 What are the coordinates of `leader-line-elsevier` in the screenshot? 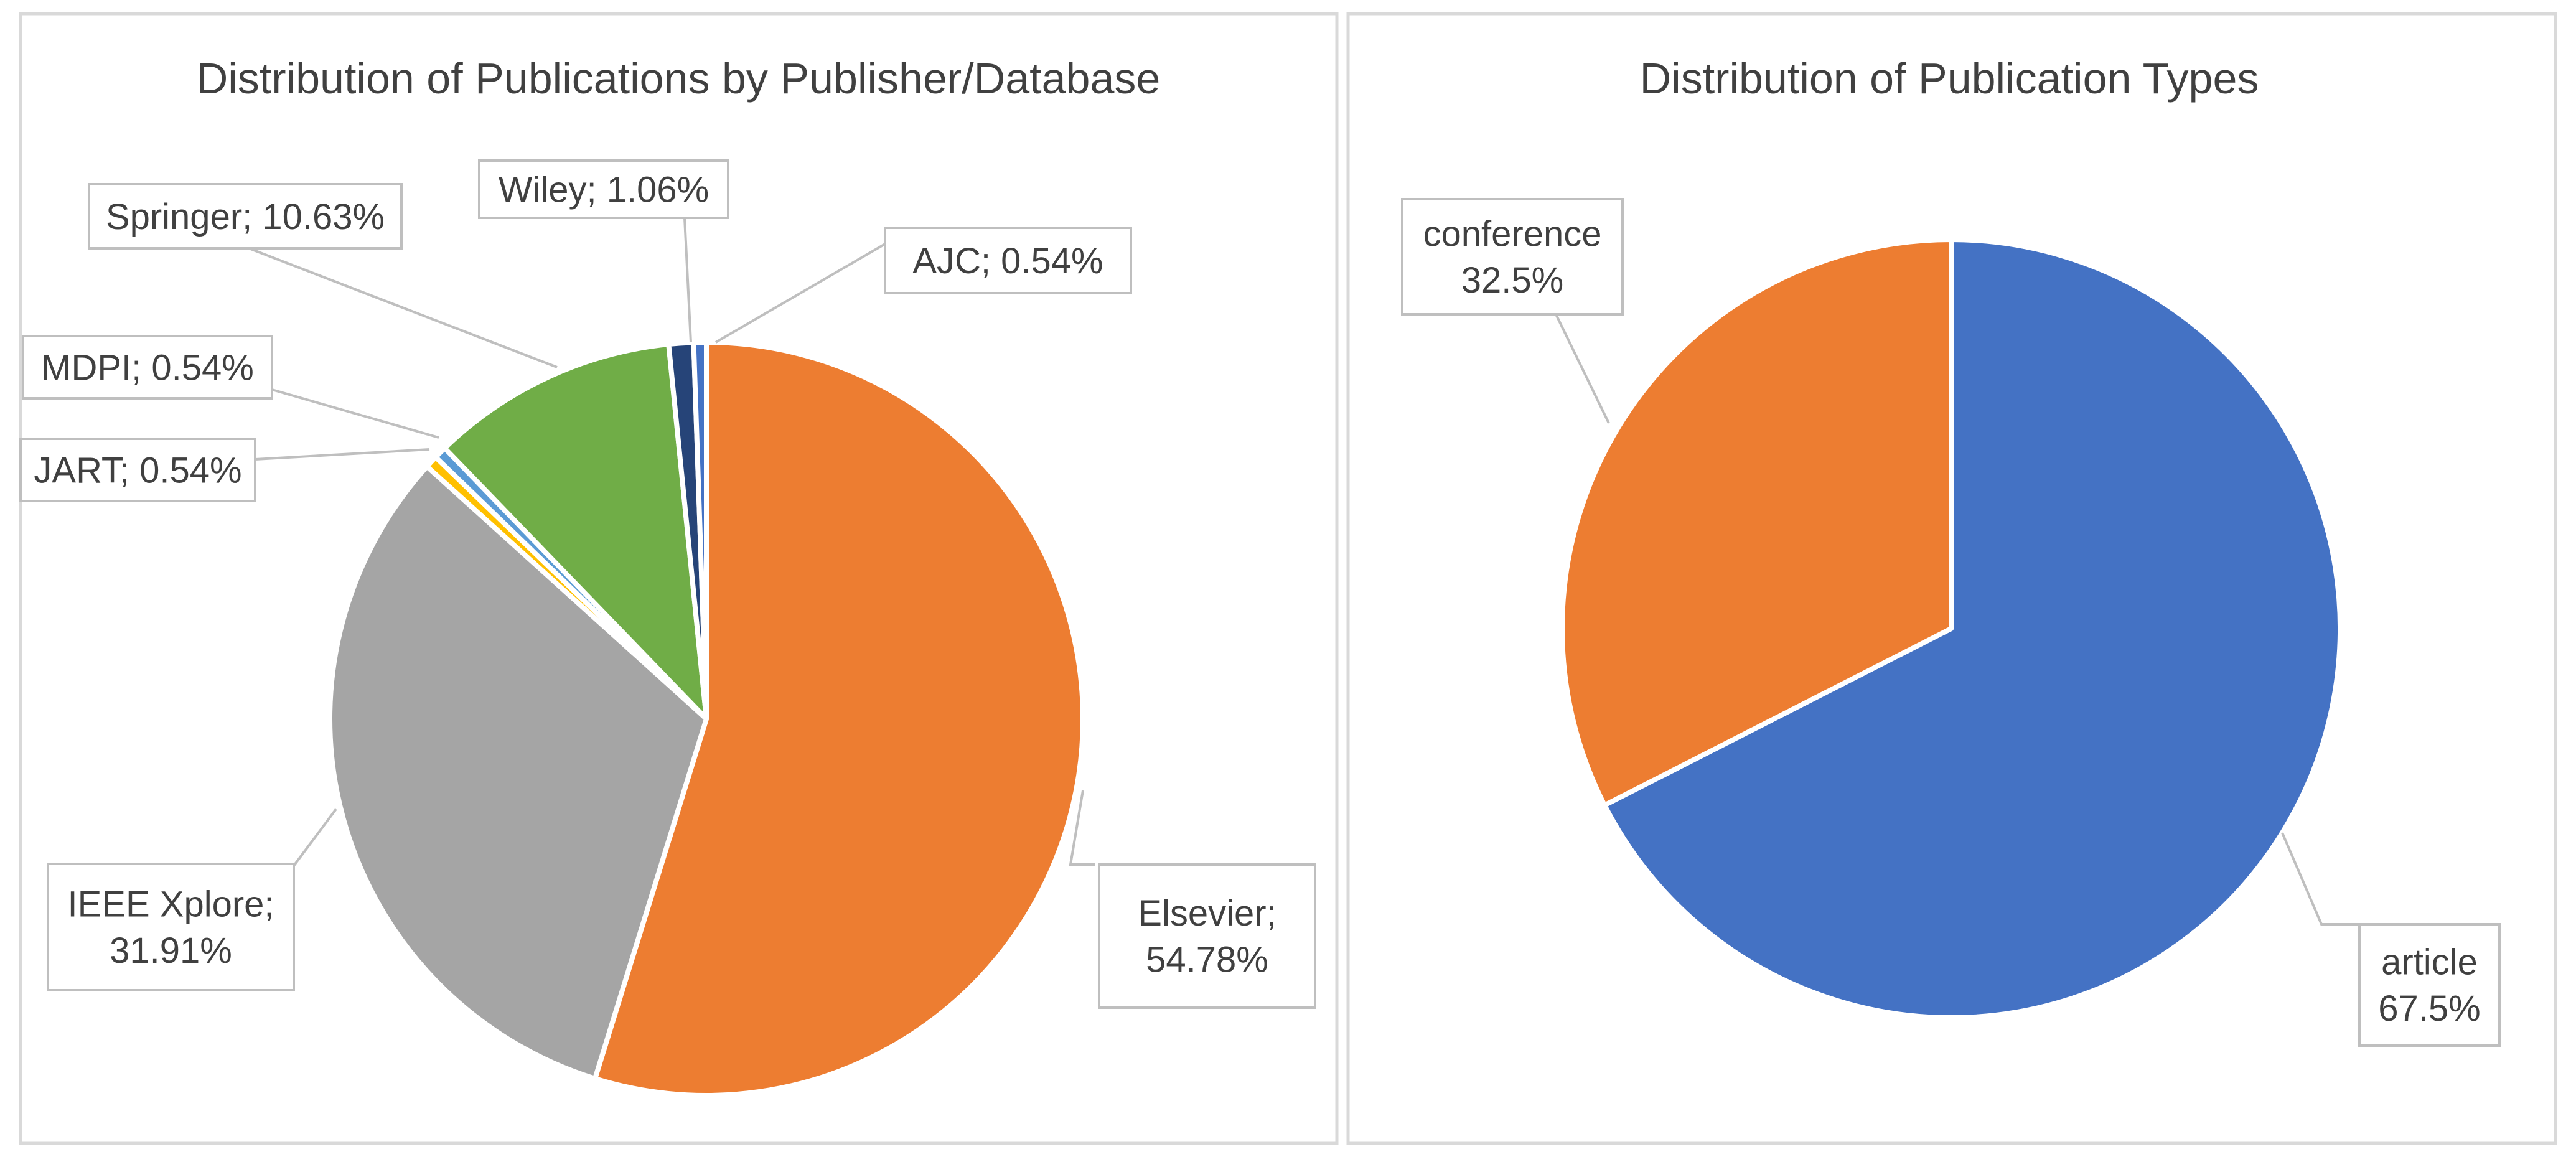 It's located at (1082, 828).